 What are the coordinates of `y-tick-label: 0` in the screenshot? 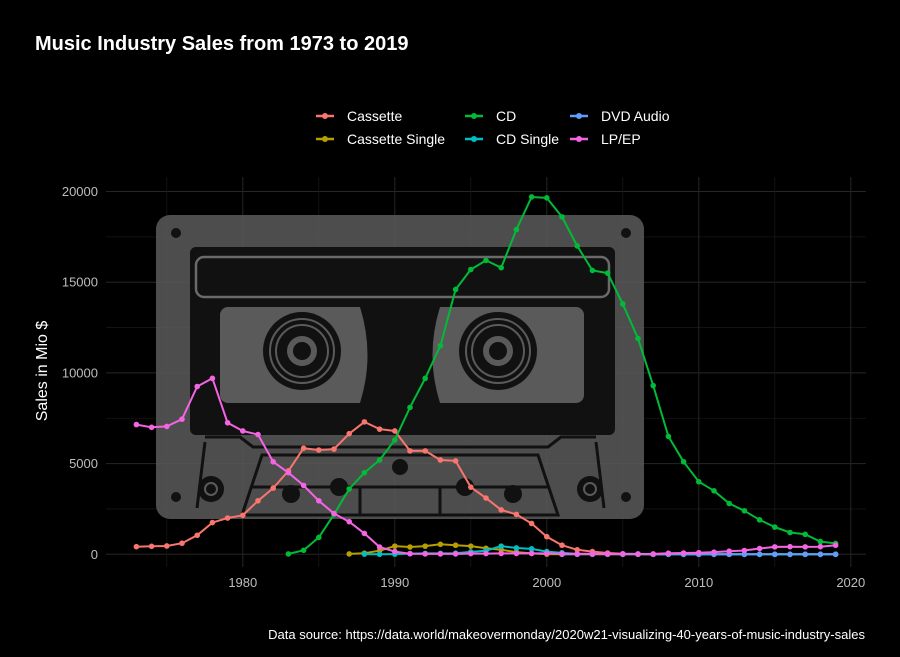 It's located at (94, 554).